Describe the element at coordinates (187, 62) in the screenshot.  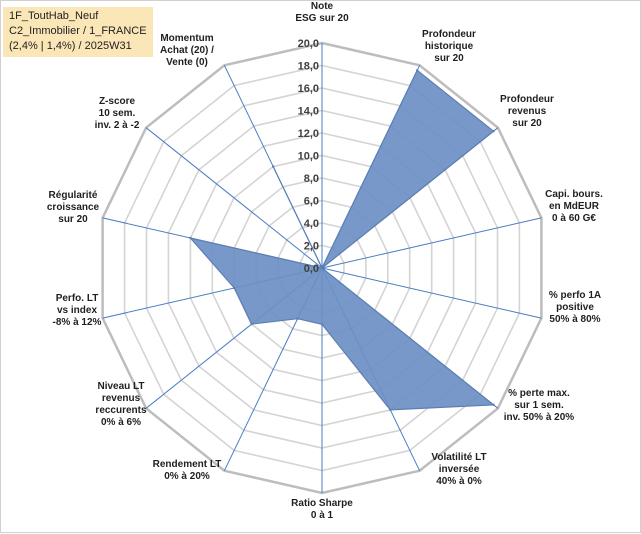
I see `axis-label-line: Vente (0)` at that location.